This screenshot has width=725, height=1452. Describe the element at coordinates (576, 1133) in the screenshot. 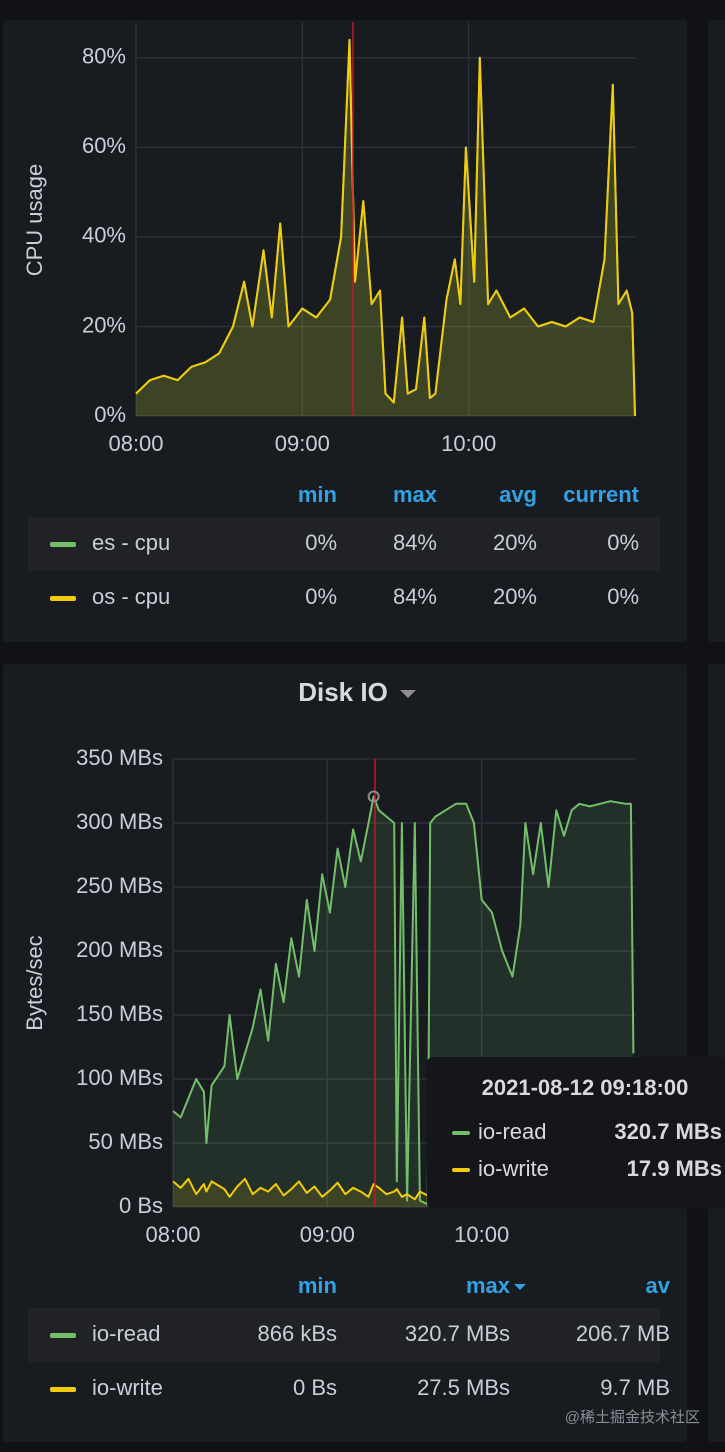

I see `tooltip` at that location.